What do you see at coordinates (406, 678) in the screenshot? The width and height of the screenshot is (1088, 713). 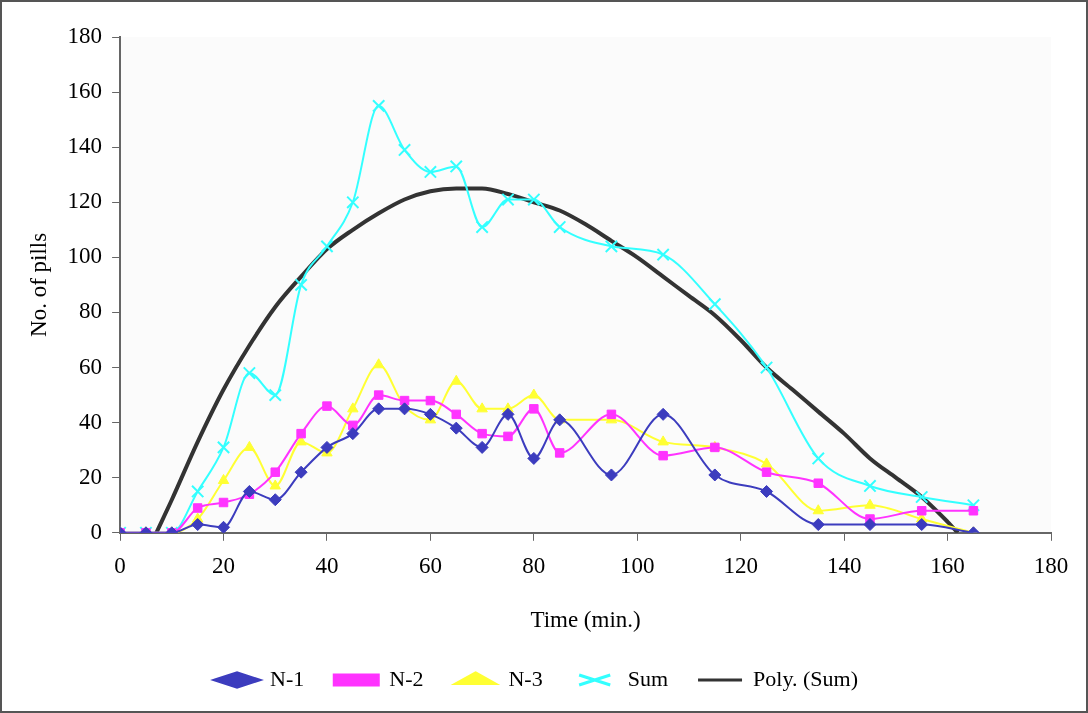 I see `legend-label: N-2` at bounding box center [406, 678].